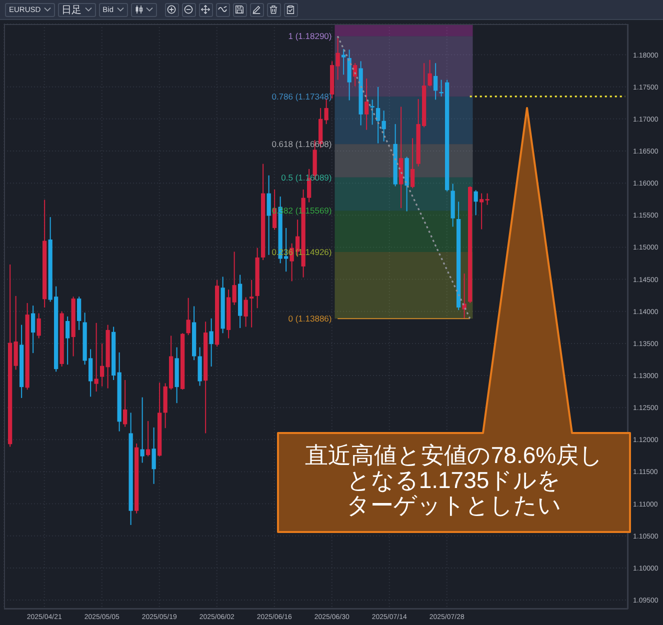 The image size is (663, 625). Describe the element at coordinates (310, 319) in the screenshot. I see `ref-line-label: 0 (1.13886)` at that location.